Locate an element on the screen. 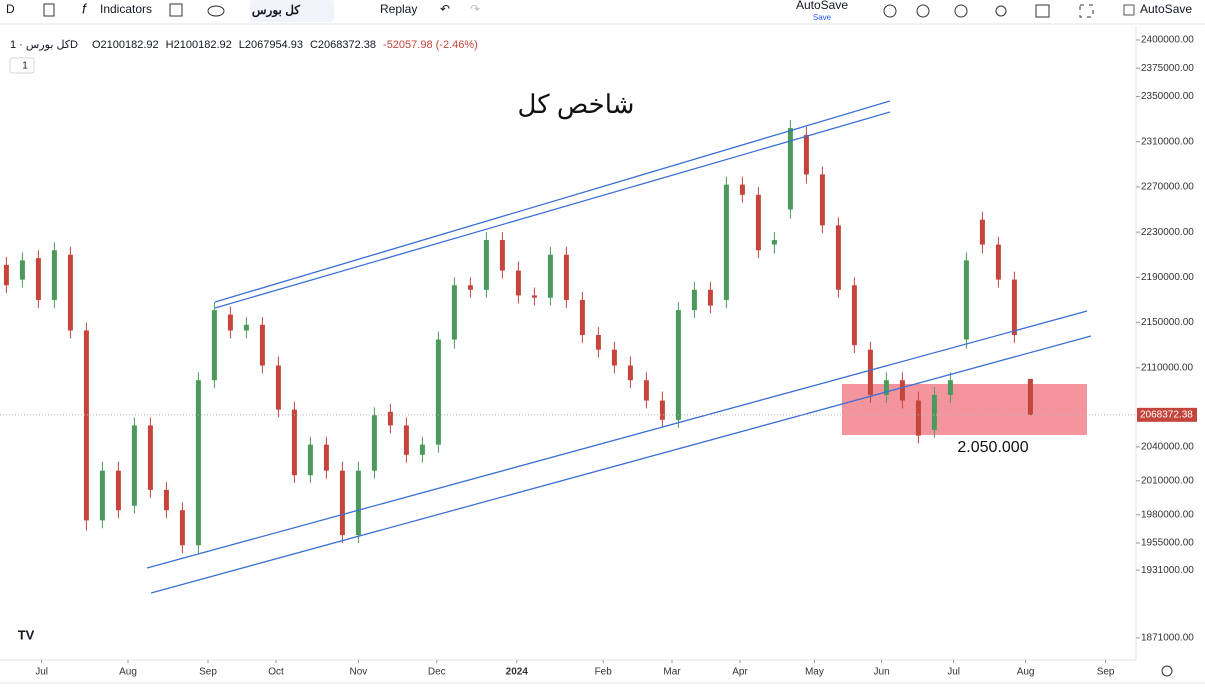 This screenshot has width=1205, height=695. tv-logo: TV is located at coordinates (26, 634).